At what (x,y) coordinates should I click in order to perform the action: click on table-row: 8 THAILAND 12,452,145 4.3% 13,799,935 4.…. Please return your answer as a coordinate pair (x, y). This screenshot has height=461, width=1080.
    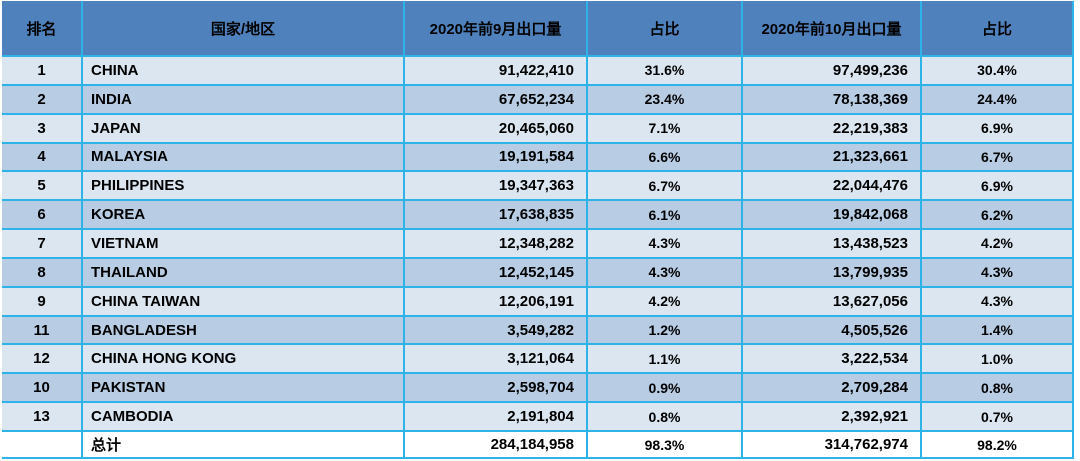
    Looking at the image, I should click on (538, 272).